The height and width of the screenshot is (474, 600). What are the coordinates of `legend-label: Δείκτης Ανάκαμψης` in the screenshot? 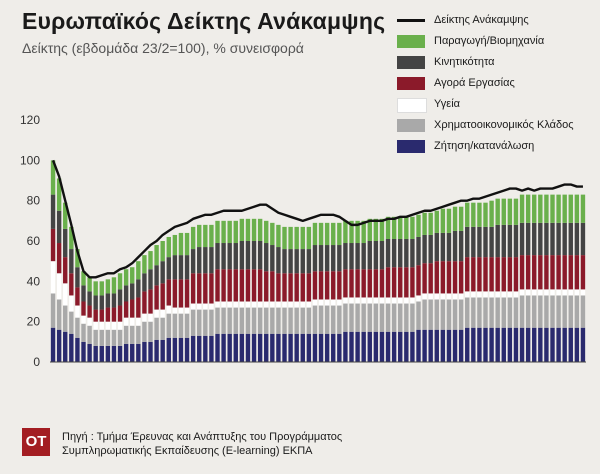 It's located at (481, 20).